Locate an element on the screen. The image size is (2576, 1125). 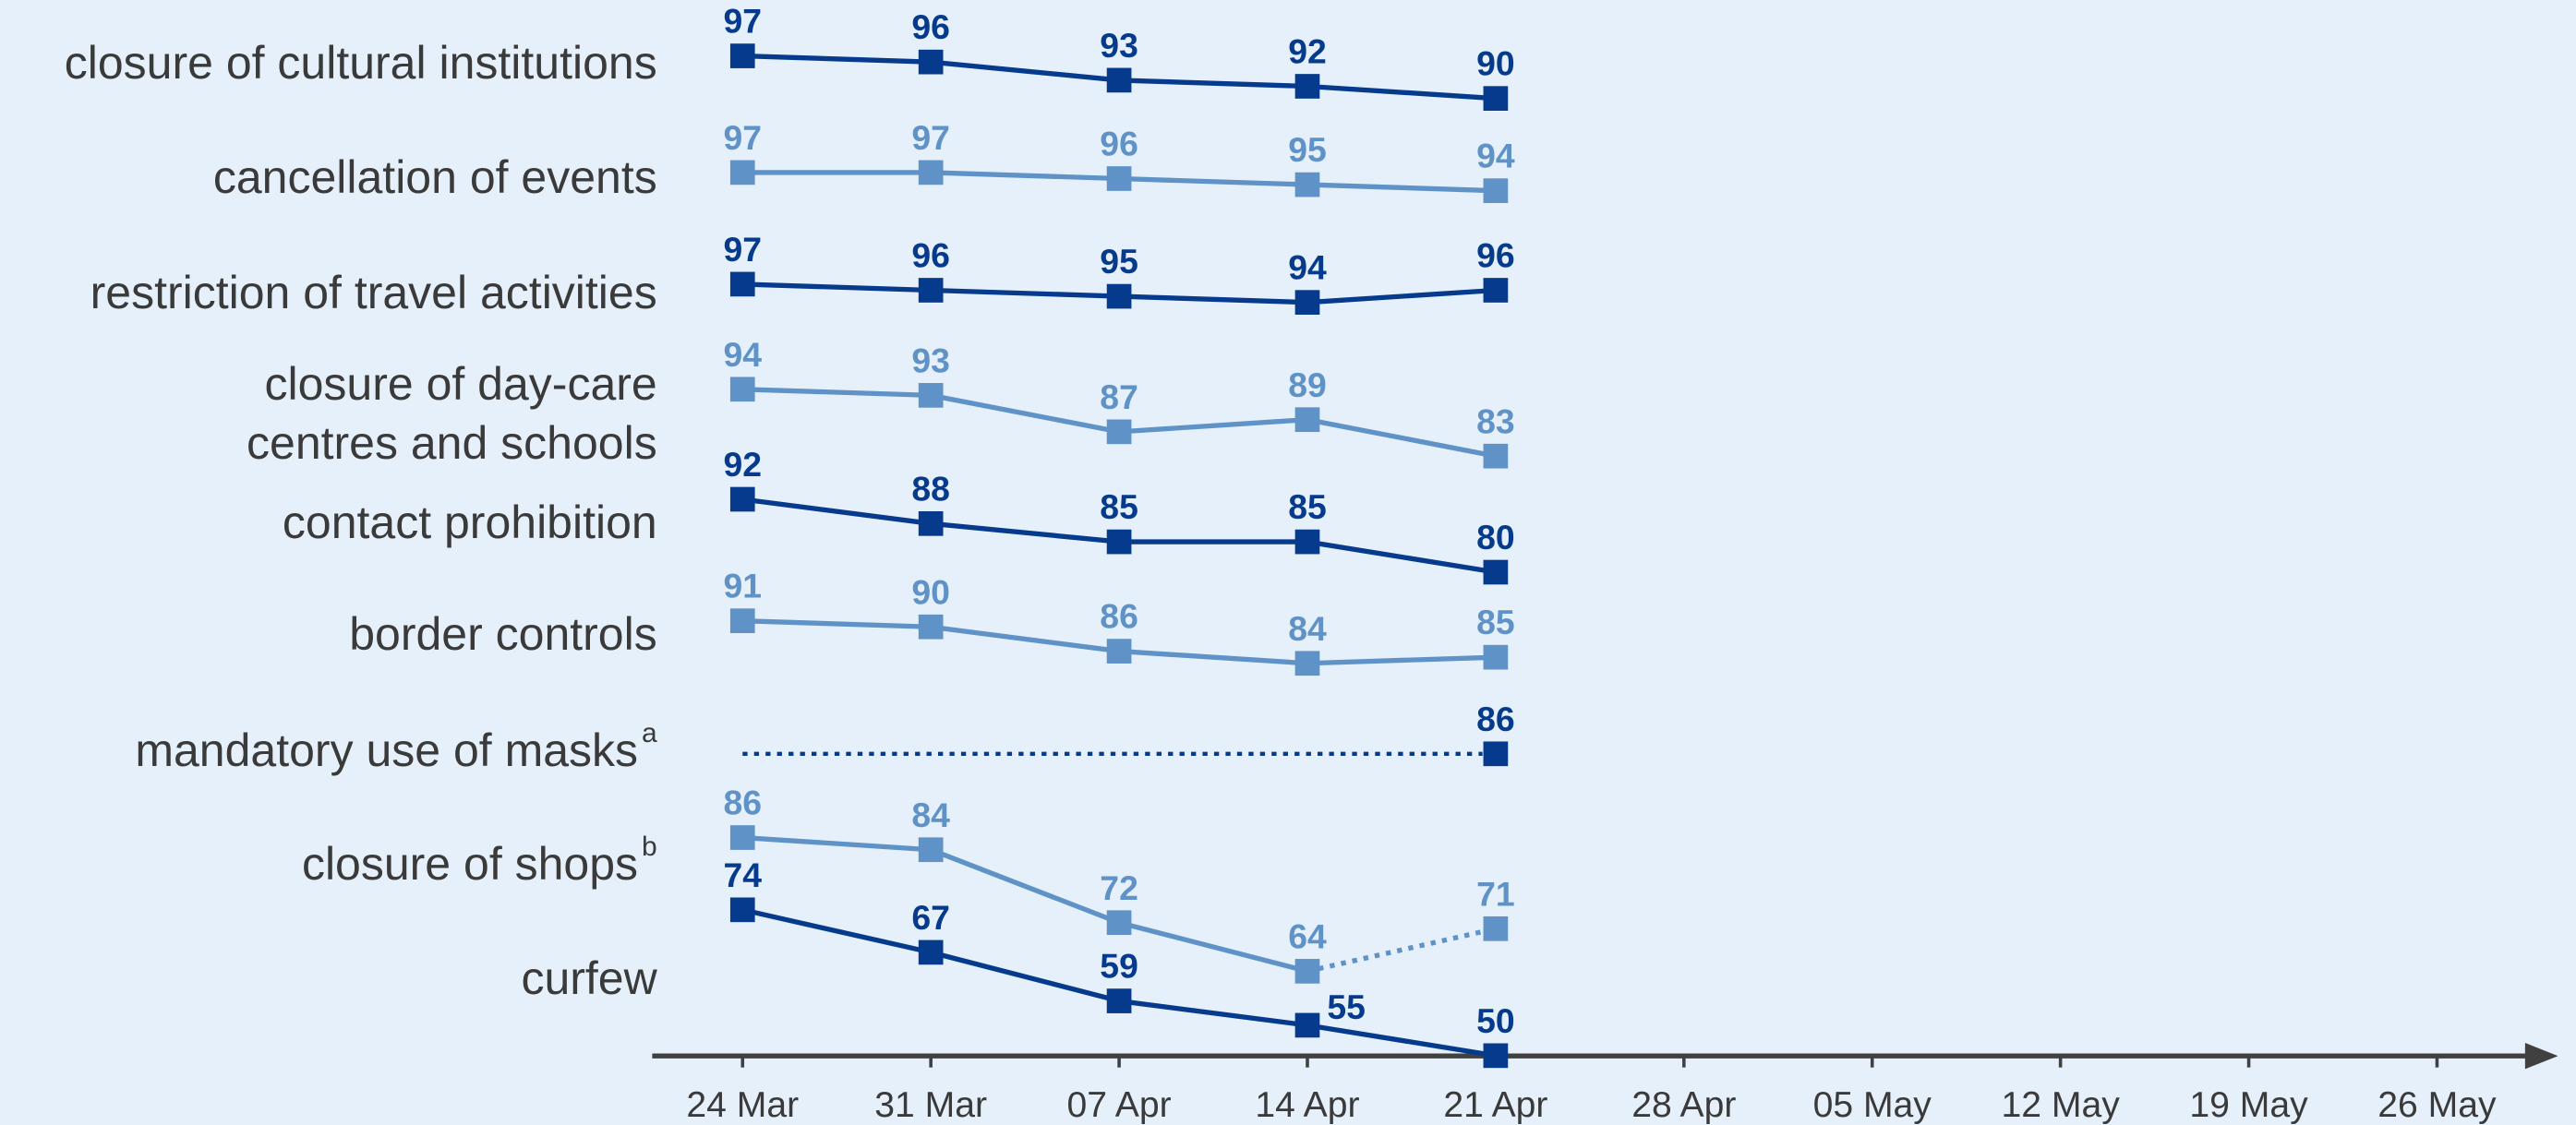
series-name: contact prohibition is located at coordinates (469, 522).